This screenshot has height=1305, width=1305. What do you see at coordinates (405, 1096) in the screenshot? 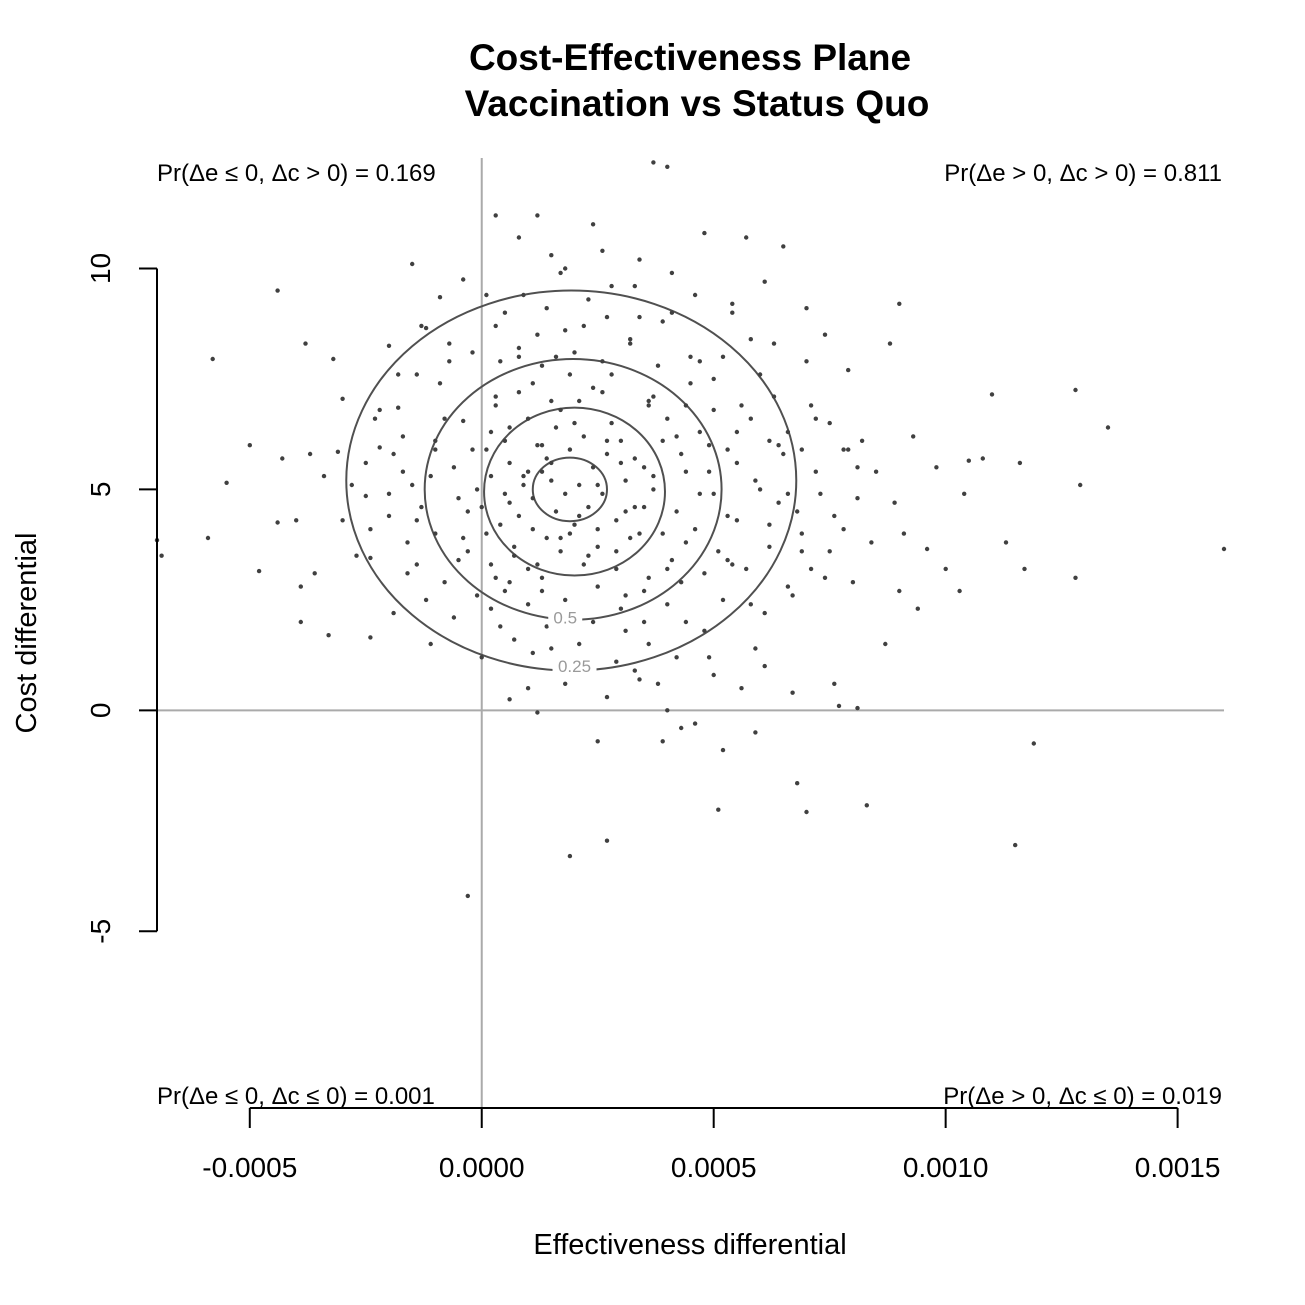
I see `quadrant-value-bottom-left: 0.001` at bounding box center [405, 1096].